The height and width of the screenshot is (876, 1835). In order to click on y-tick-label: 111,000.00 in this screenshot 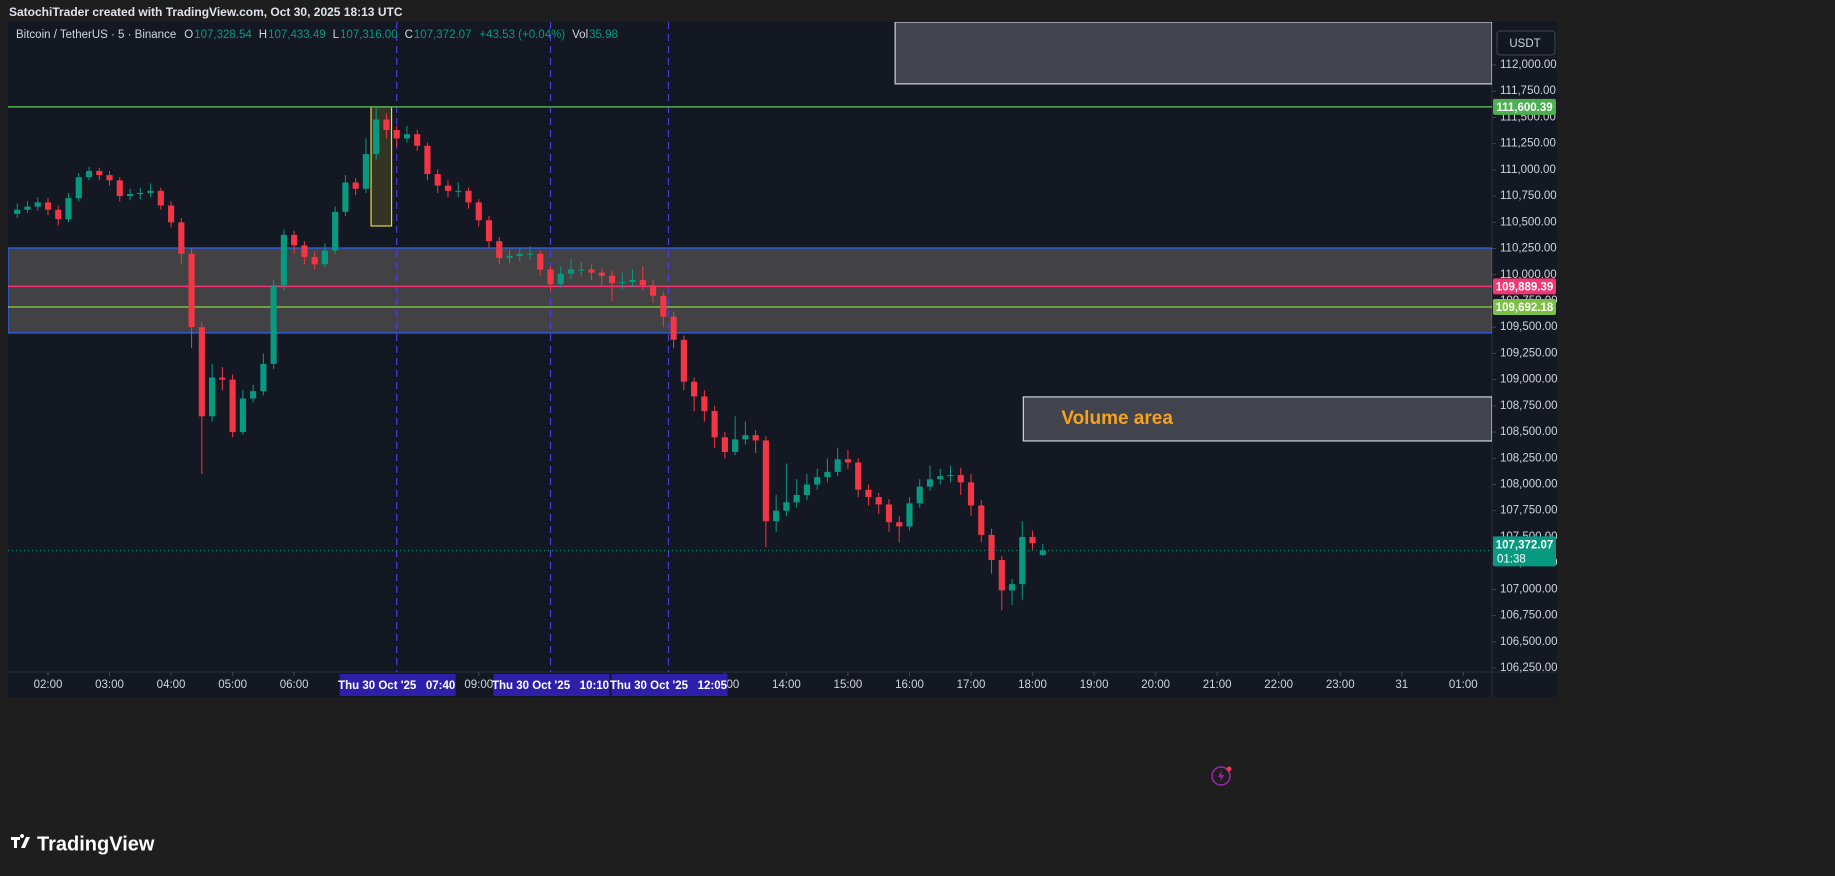, I will do `click(1528, 170)`.